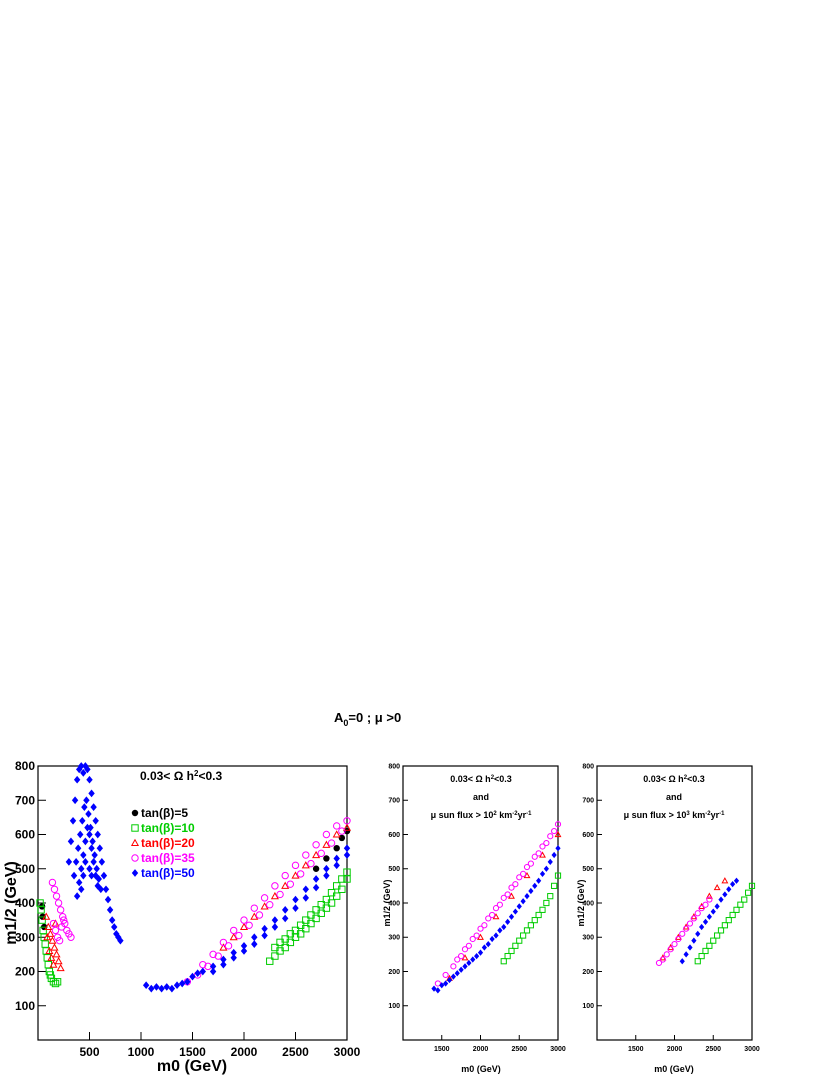 The image size is (830, 1075). I want to click on annotation-sup: 3, so click(688, 814).